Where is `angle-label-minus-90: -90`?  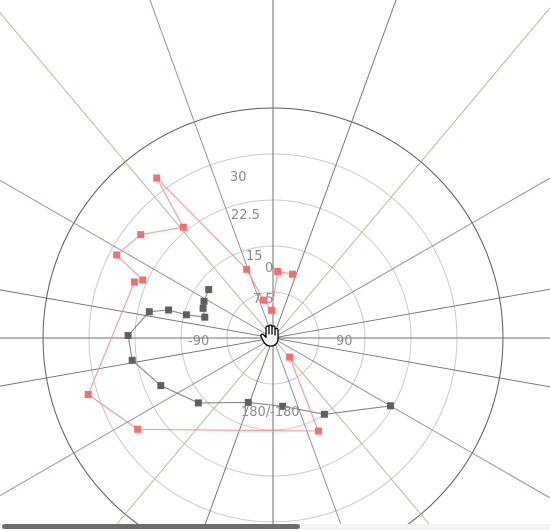
angle-label-minus-90: -90 is located at coordinates (198, 341).